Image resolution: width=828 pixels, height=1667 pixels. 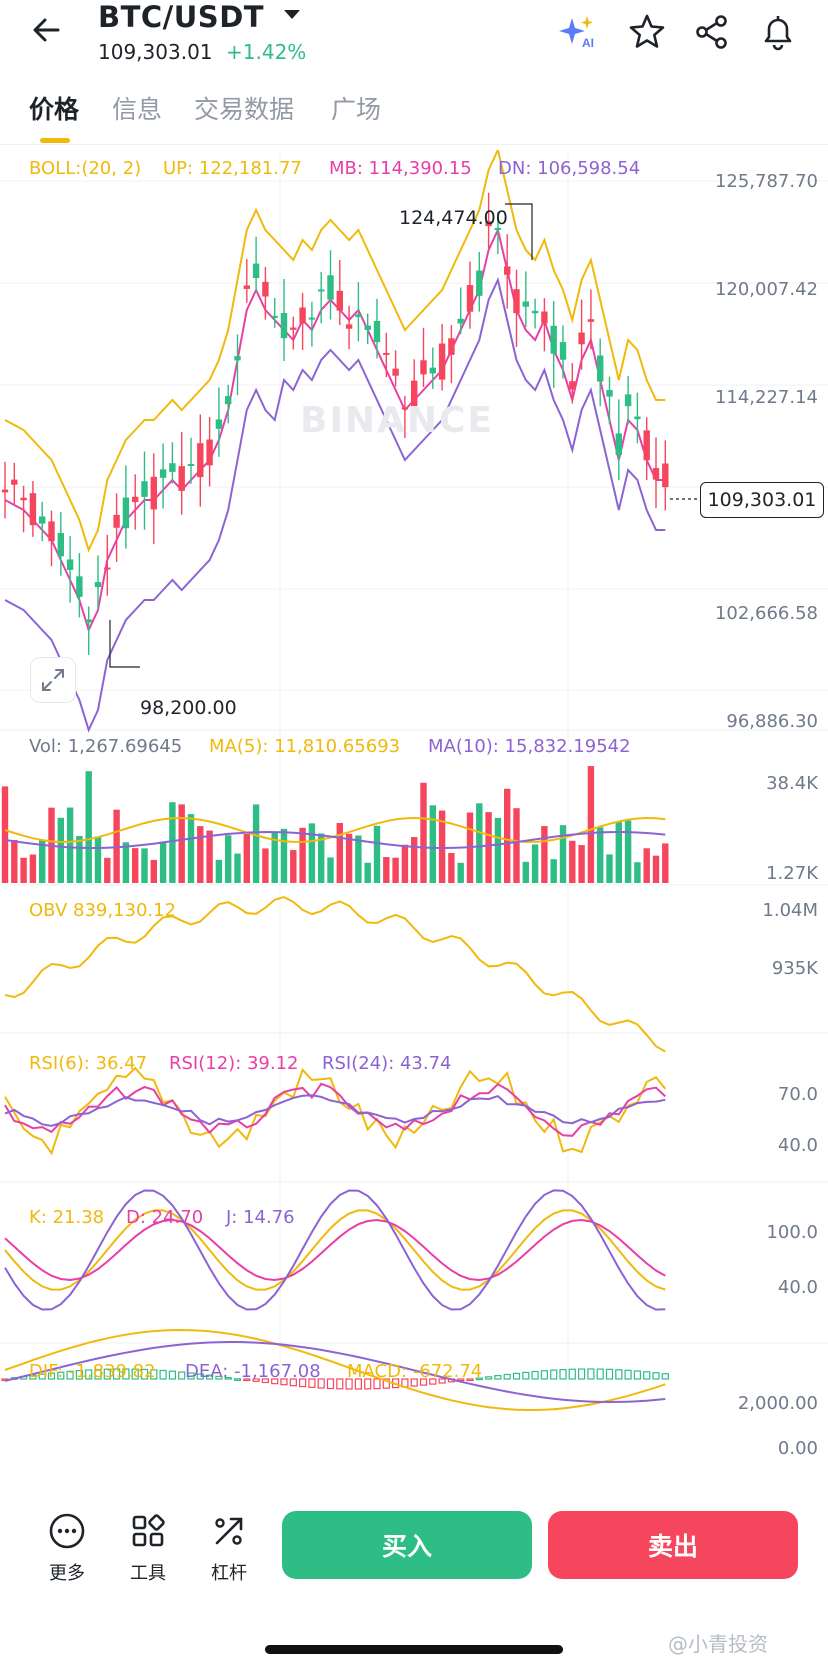 What do you see at coordinates (67, 1548) in the screenshot?
I see `more-button: 更多` at bounding box center [67, 1548].